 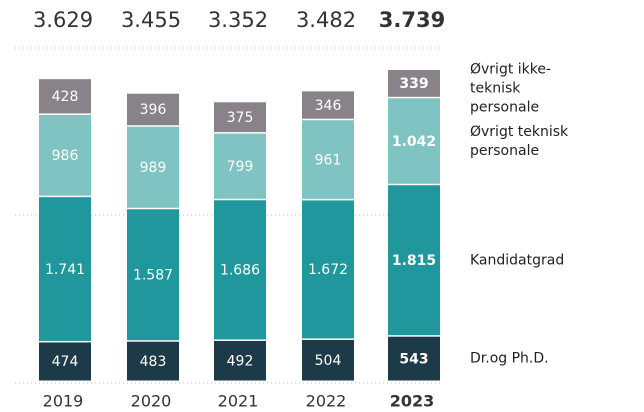 What do you see at coordinates (151, 401) in the screenshot?
I see `x-tick-label: 2020` at bounding box center [151, 401].